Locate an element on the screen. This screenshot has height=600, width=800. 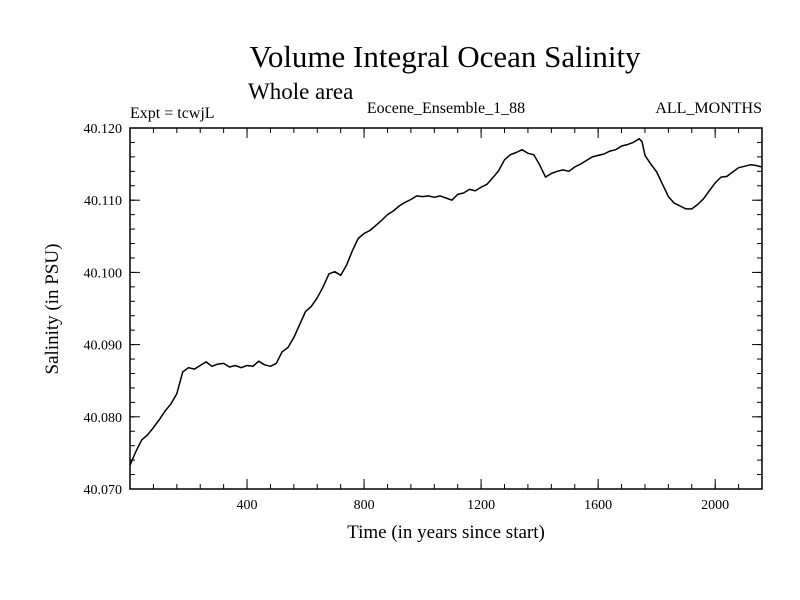
x-tick-label: 1600 is located at coordinates (598, 505).